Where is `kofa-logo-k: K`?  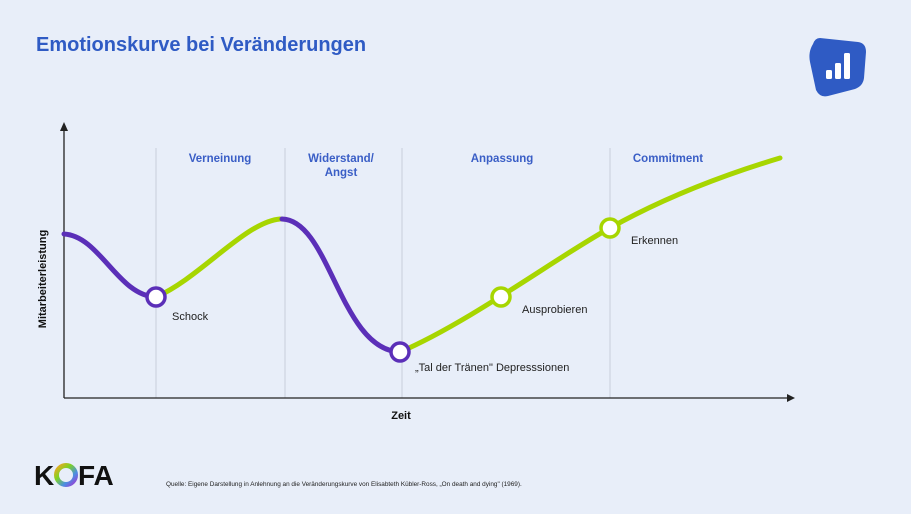
kofa-logo-k: K is located at coordinates (44, 475).